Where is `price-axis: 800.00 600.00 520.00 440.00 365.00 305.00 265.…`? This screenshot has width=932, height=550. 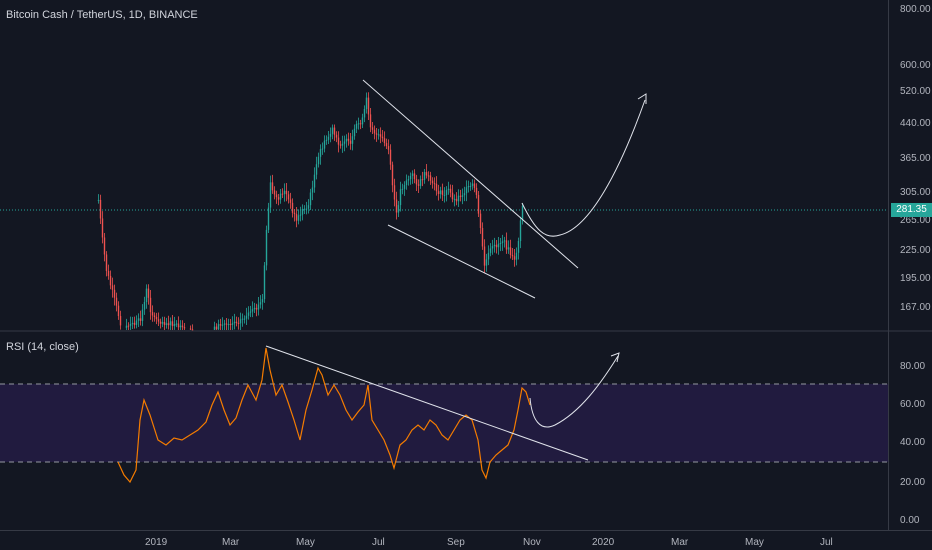
price-axis: 800.00 600.00 520.00 440.00 365.00 305.00 265.… is located at coordinates (915, 158).